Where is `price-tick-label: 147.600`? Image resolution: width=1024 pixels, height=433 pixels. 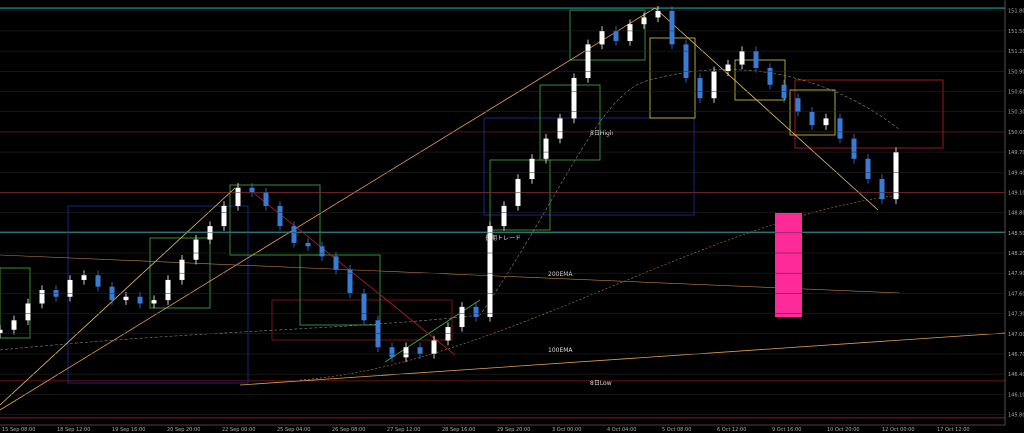
price-tick-label: 147.600 is located at coordinates (1016, 294).